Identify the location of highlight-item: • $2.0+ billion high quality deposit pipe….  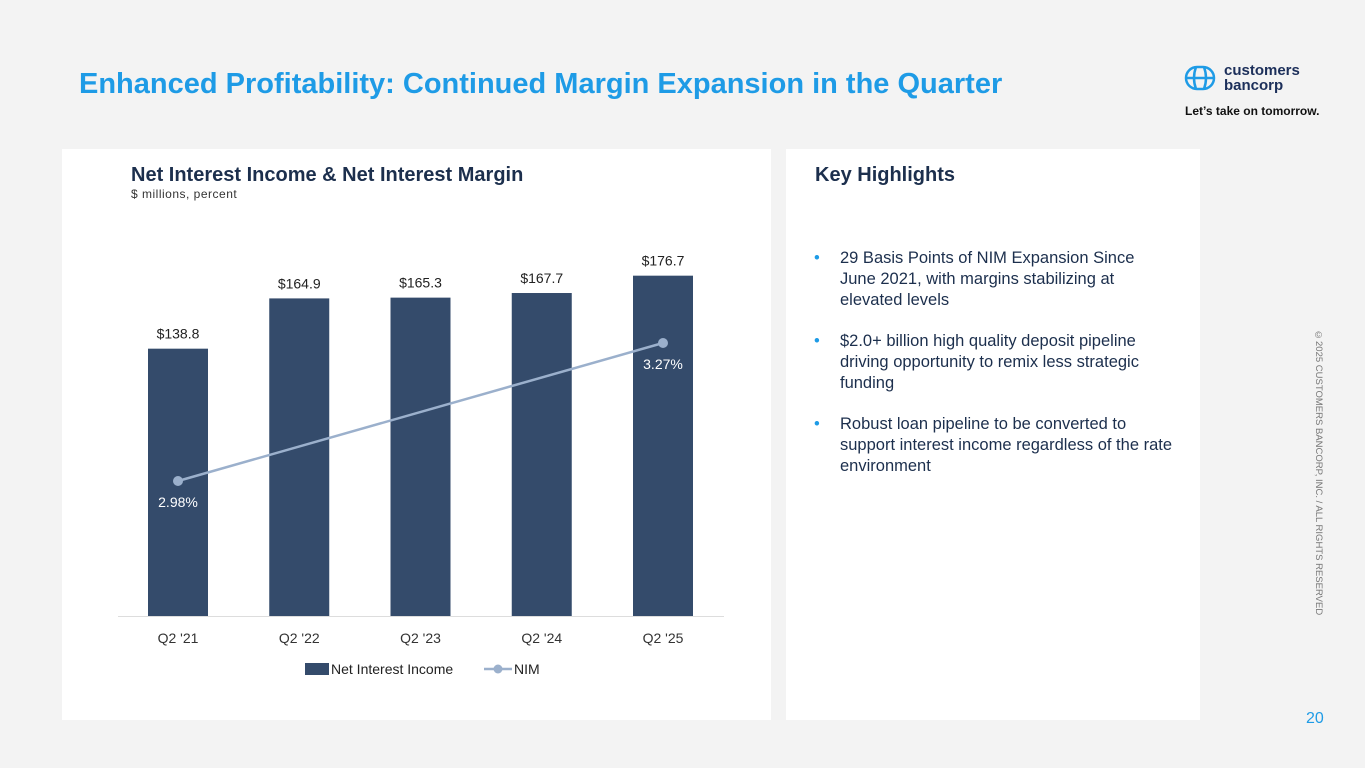
(976, 362).